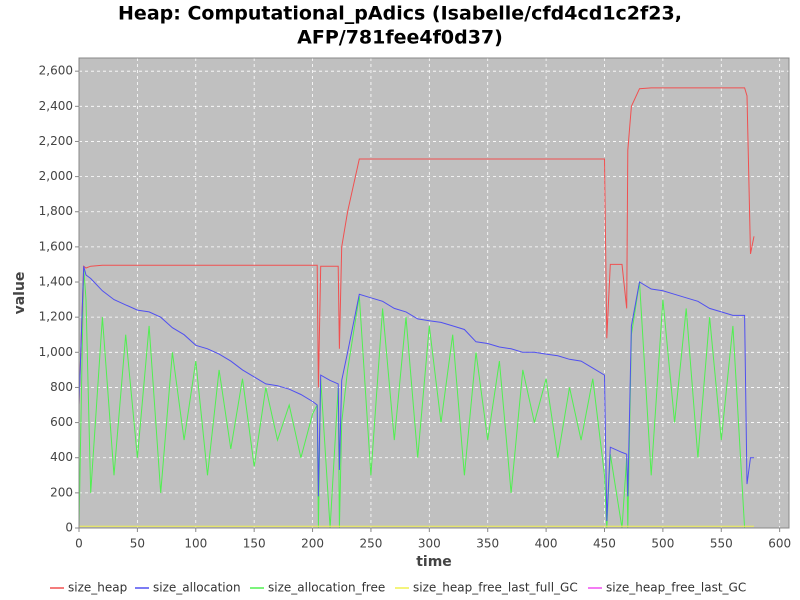 This screenshot has height=600, width=800. I want to click on y-tick-label: 1,200, so click(56, 317).